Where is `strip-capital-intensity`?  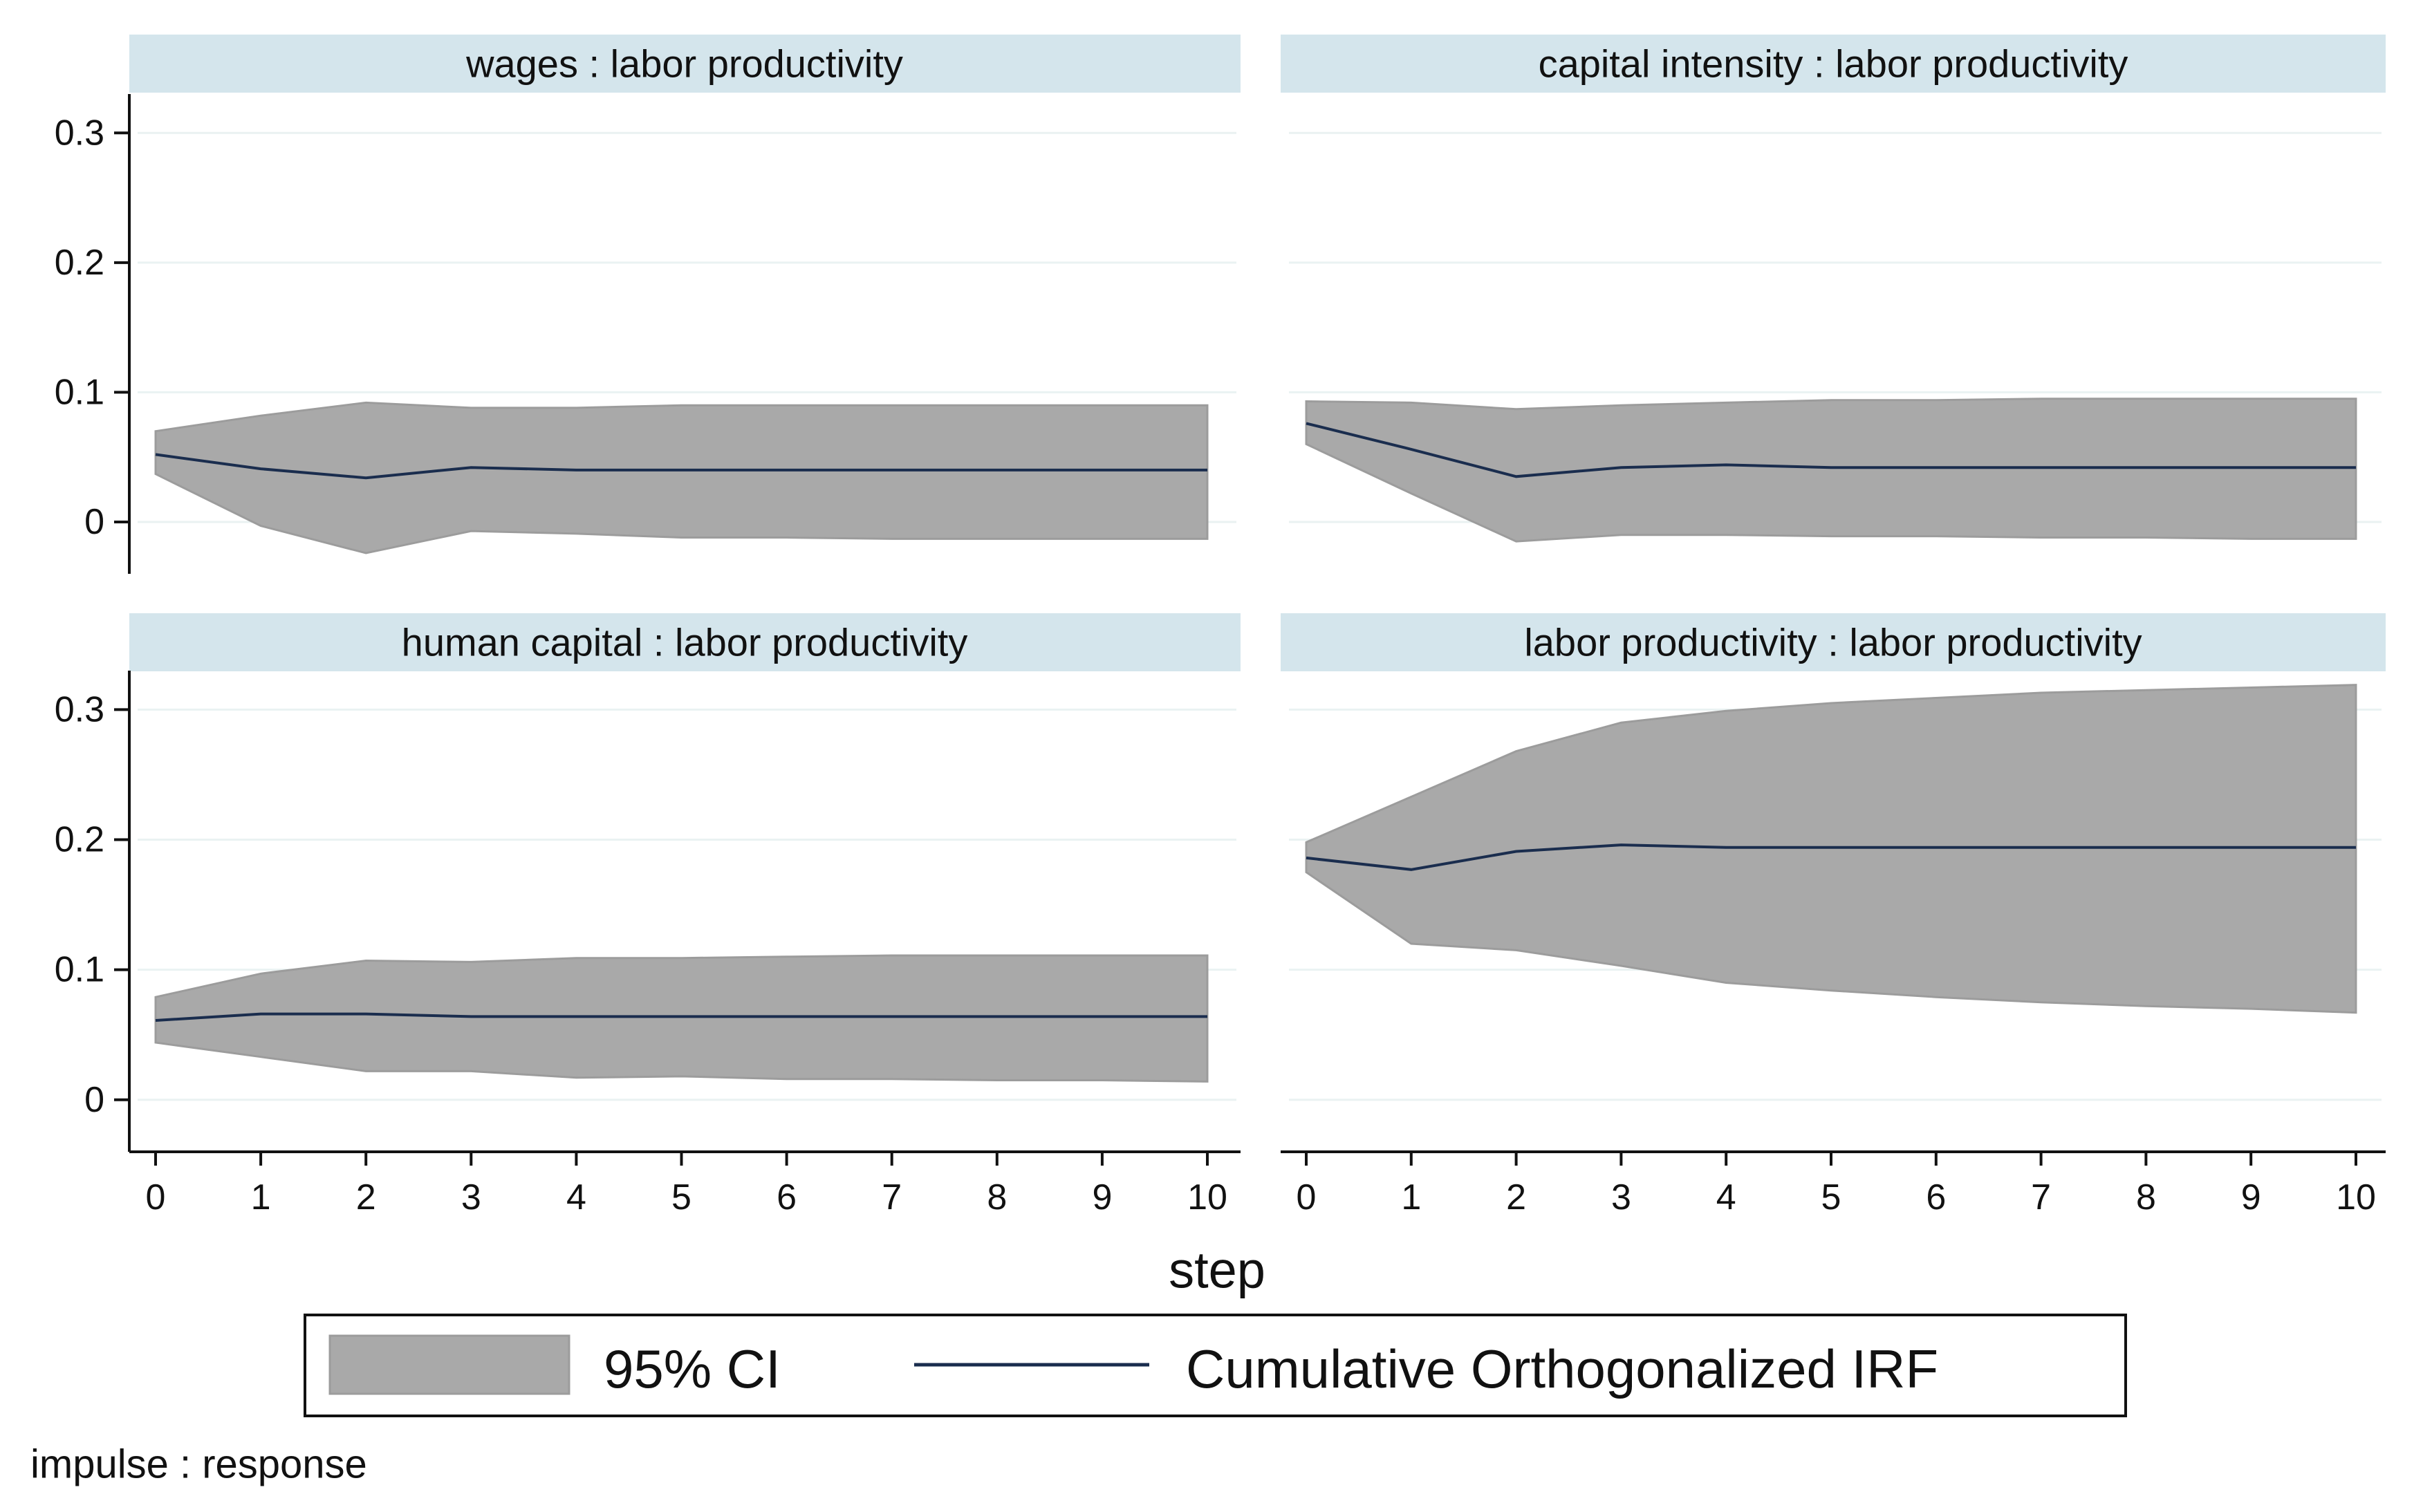 strip-capital-intensity is located at coordinates (1834, 64).